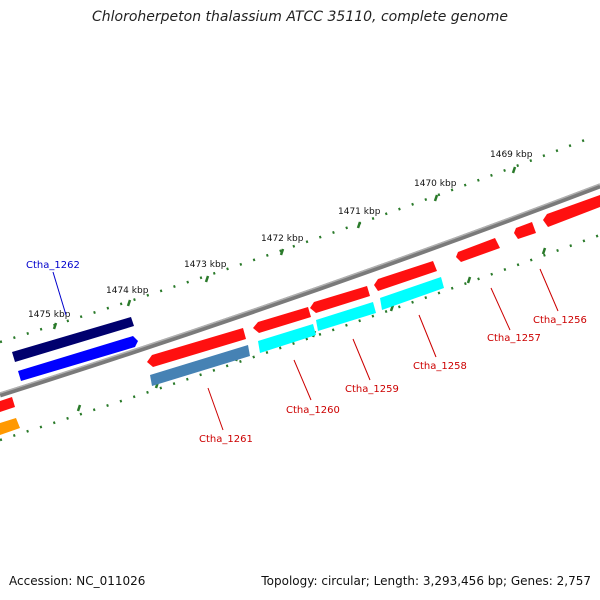  Describe the element at coordinates (359, 212) in the screenshot. I see `tick-label-1471: 1471 kbp` at that location.